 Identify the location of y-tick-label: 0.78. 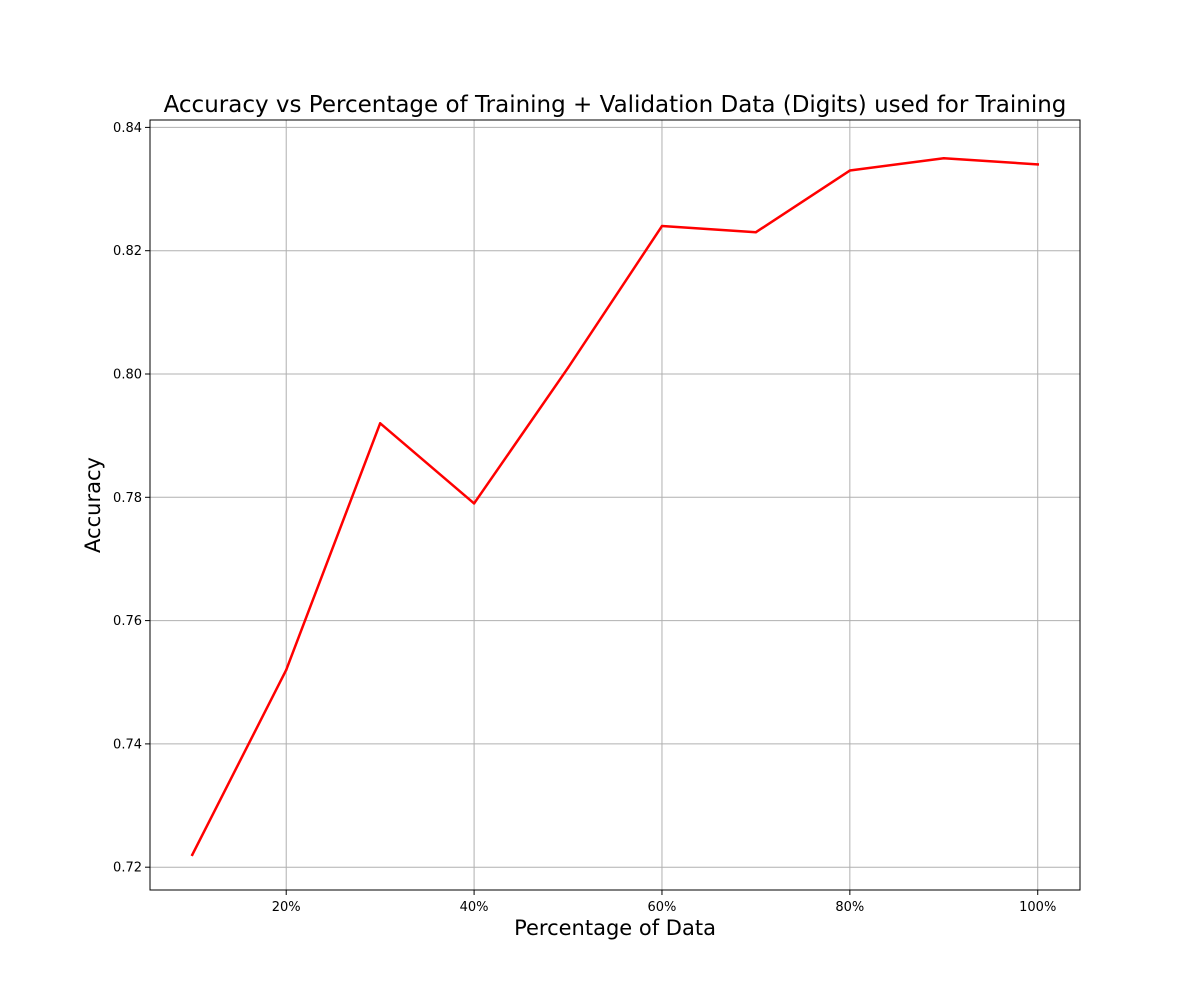
(127, 498).